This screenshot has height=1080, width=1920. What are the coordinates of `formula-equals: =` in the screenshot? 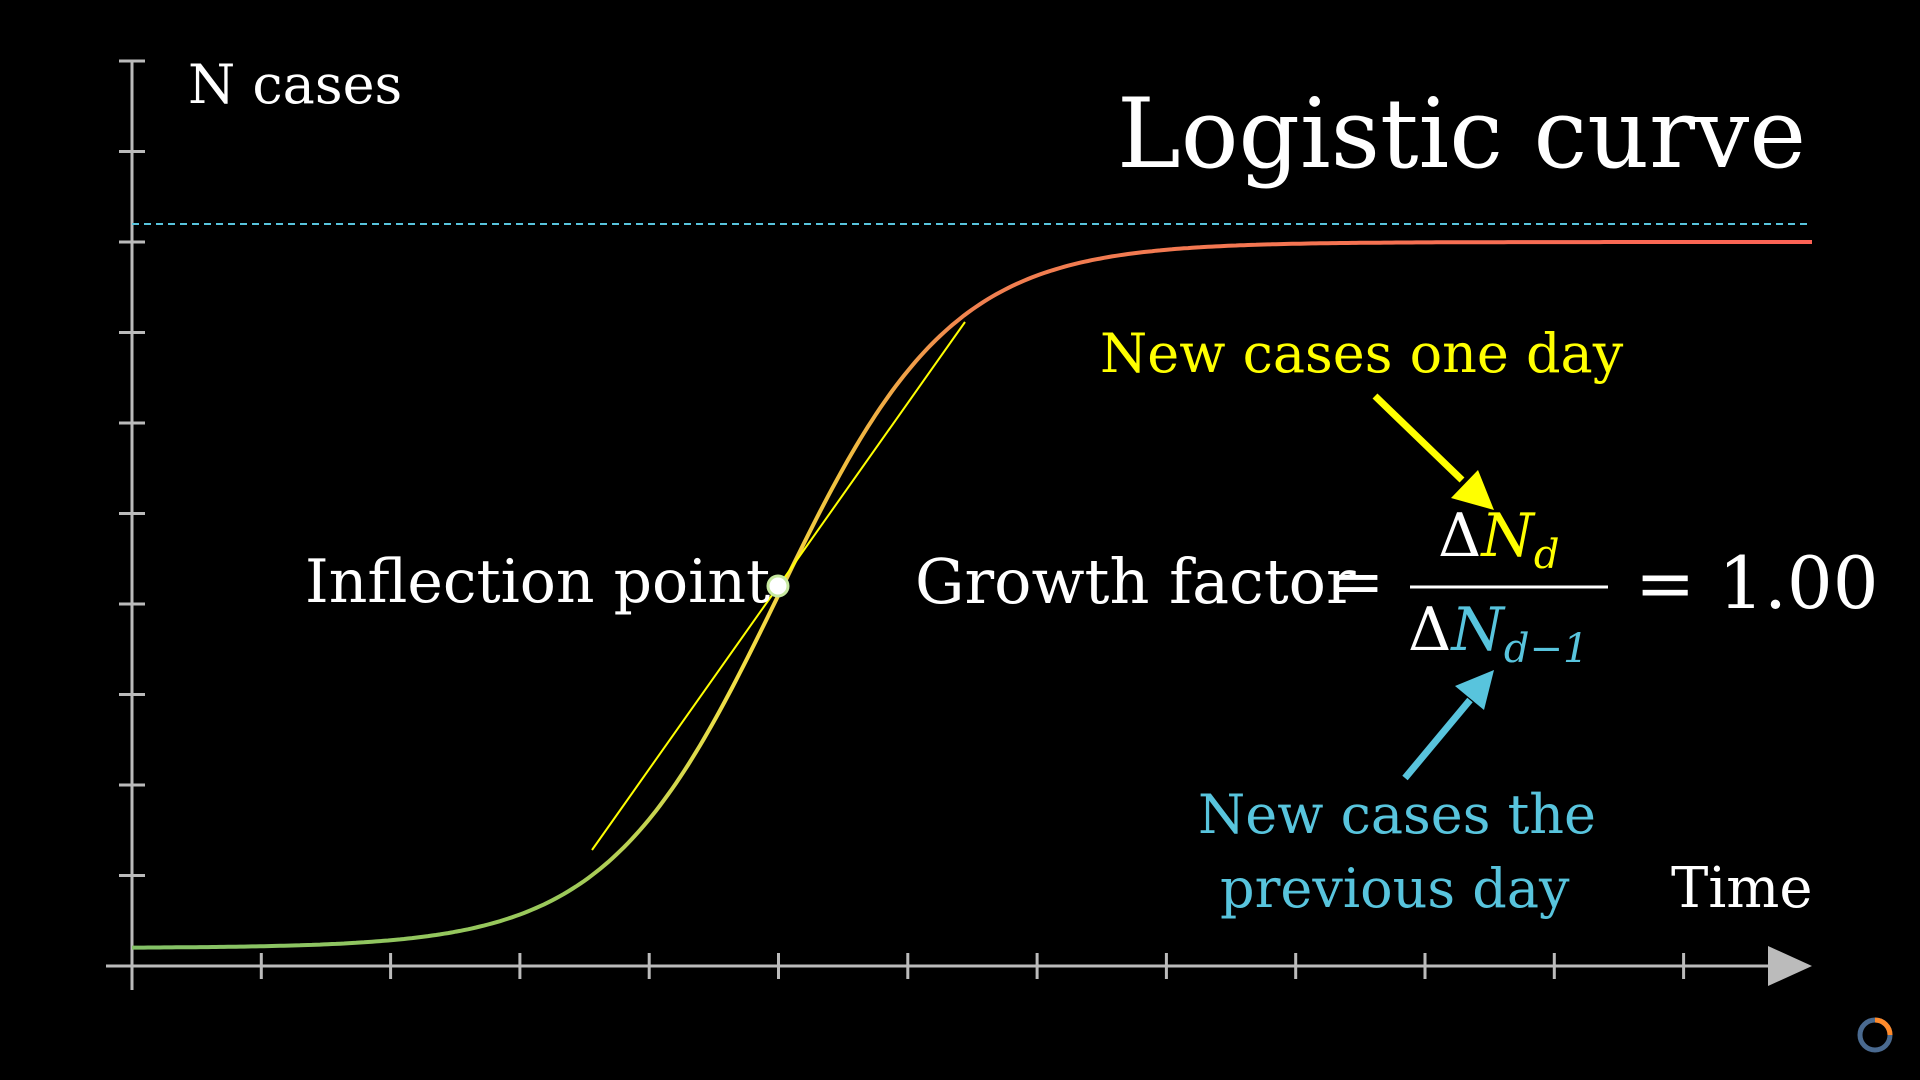 It's located at (1358, 581).